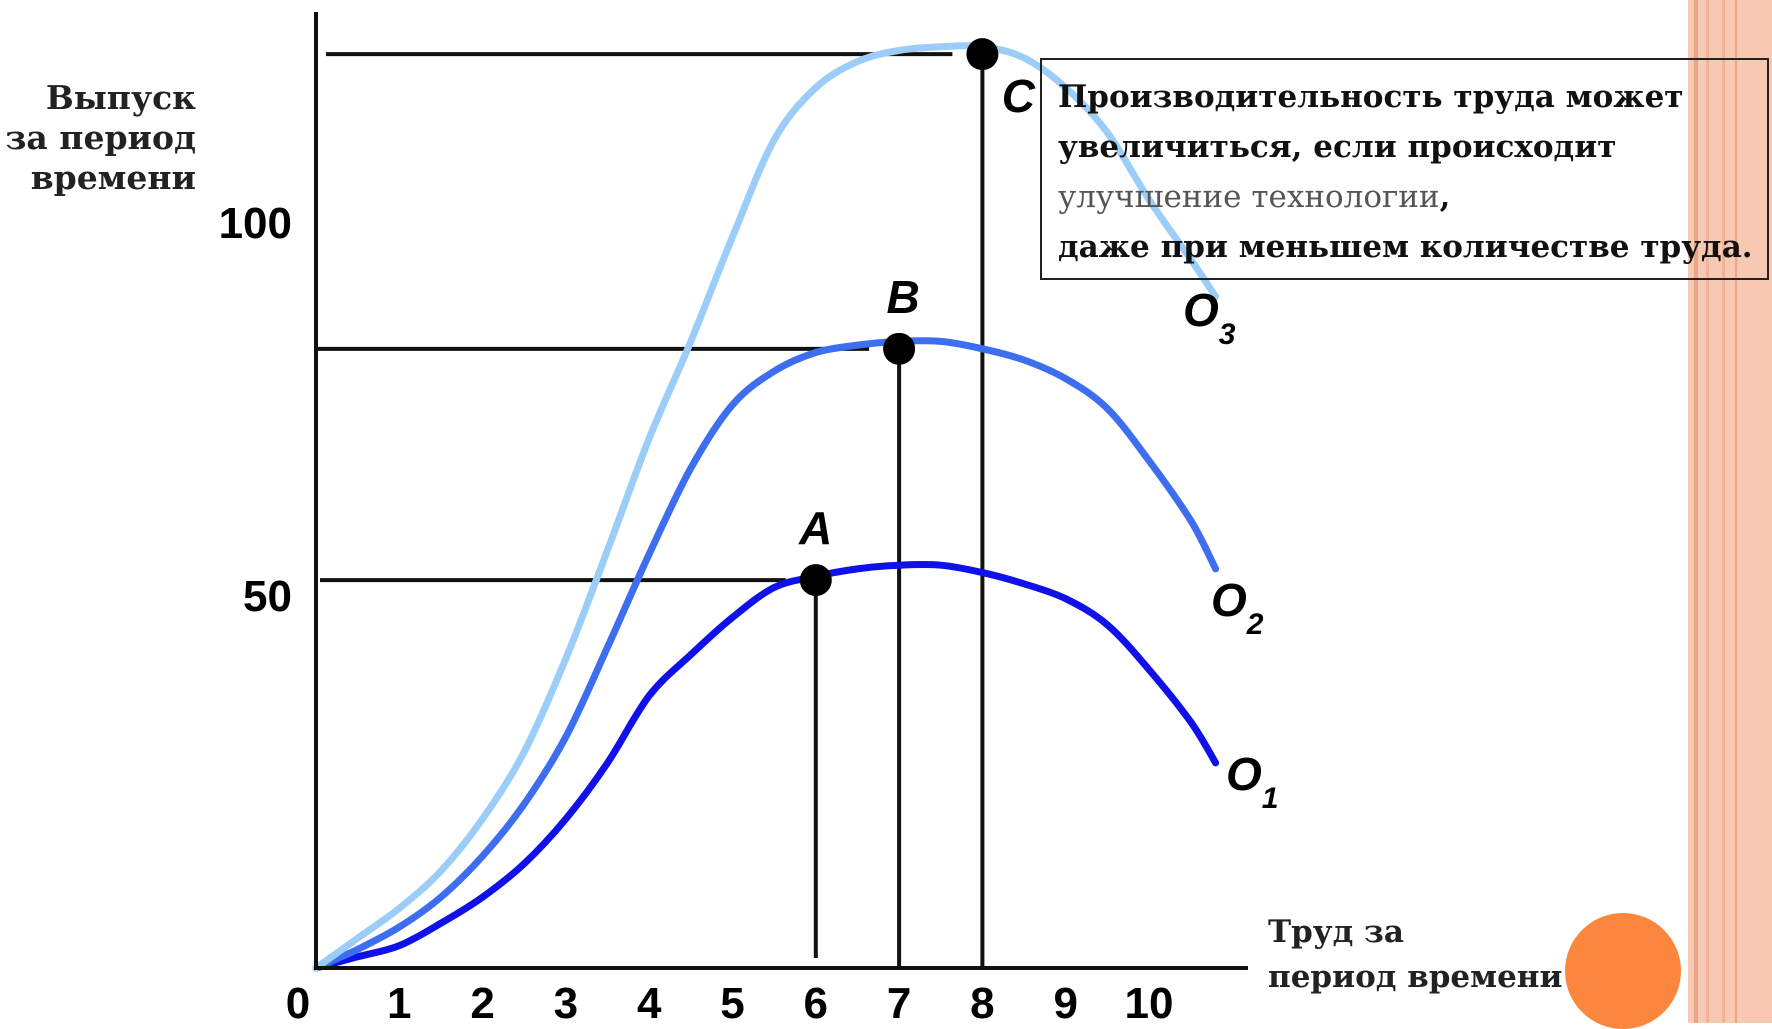  What do you see at coordinates (1065, 1001) in the screenshot?
I see `x-tick-label: 9` at bounding box center [1065, 1001].